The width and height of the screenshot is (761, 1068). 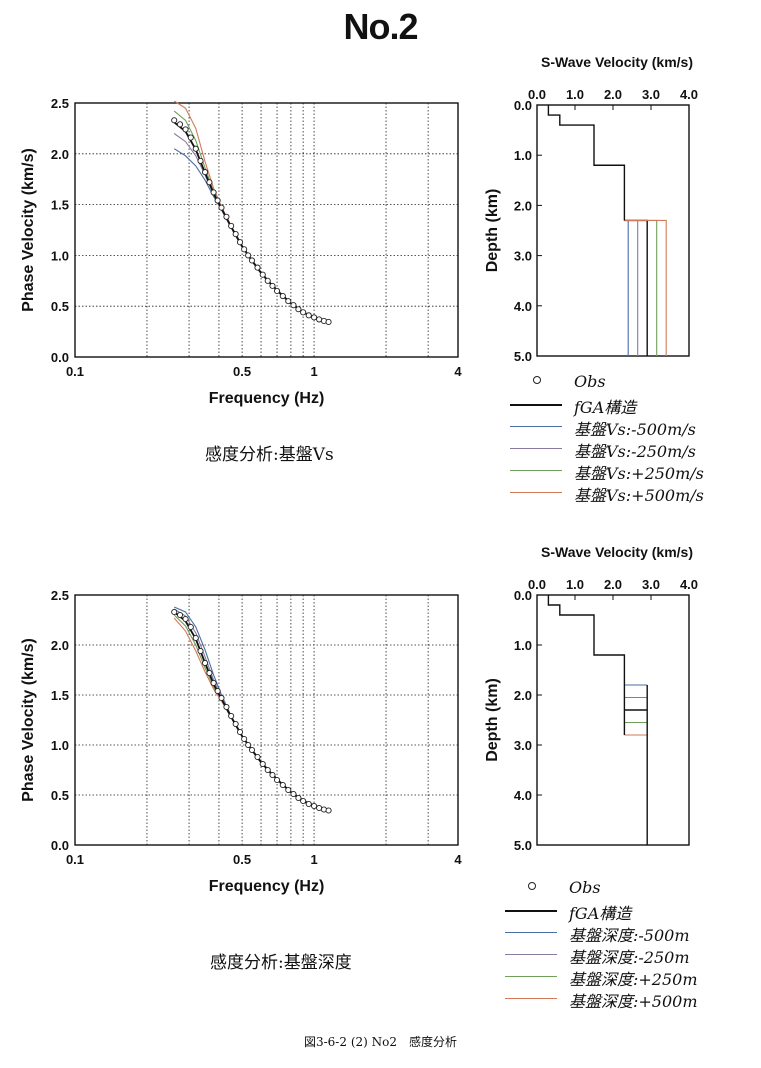 What do you see at coordinates (523, 306) in the screenshot?
I see `y-tick-label: 4.0` at bounding box center [523, 306].